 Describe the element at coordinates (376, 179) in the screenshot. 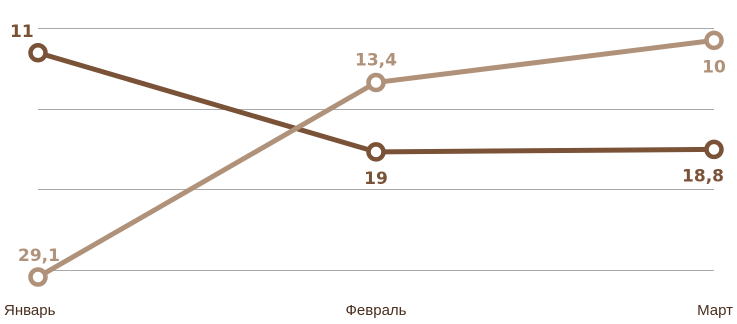

I see `series-1-data-label-2: 19` at that location.